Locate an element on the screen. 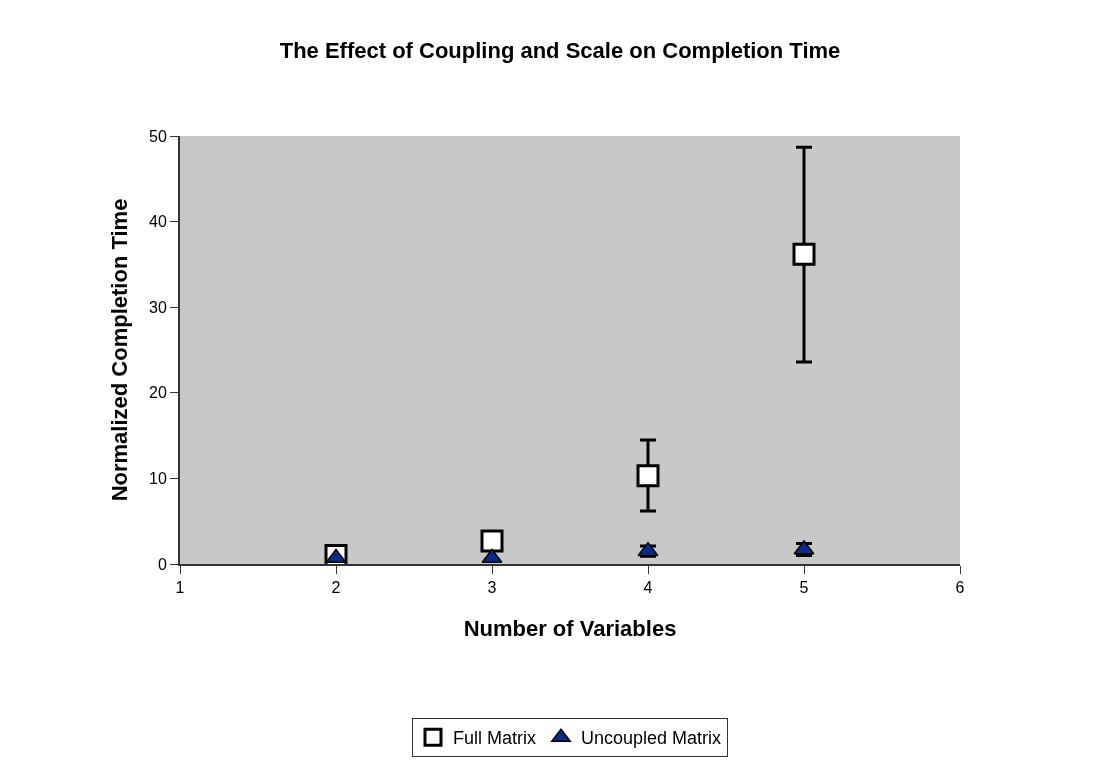 The width and height of the screenshot is (1120, 769). x-tick-label: 6 is located at coordinates (960, 588).